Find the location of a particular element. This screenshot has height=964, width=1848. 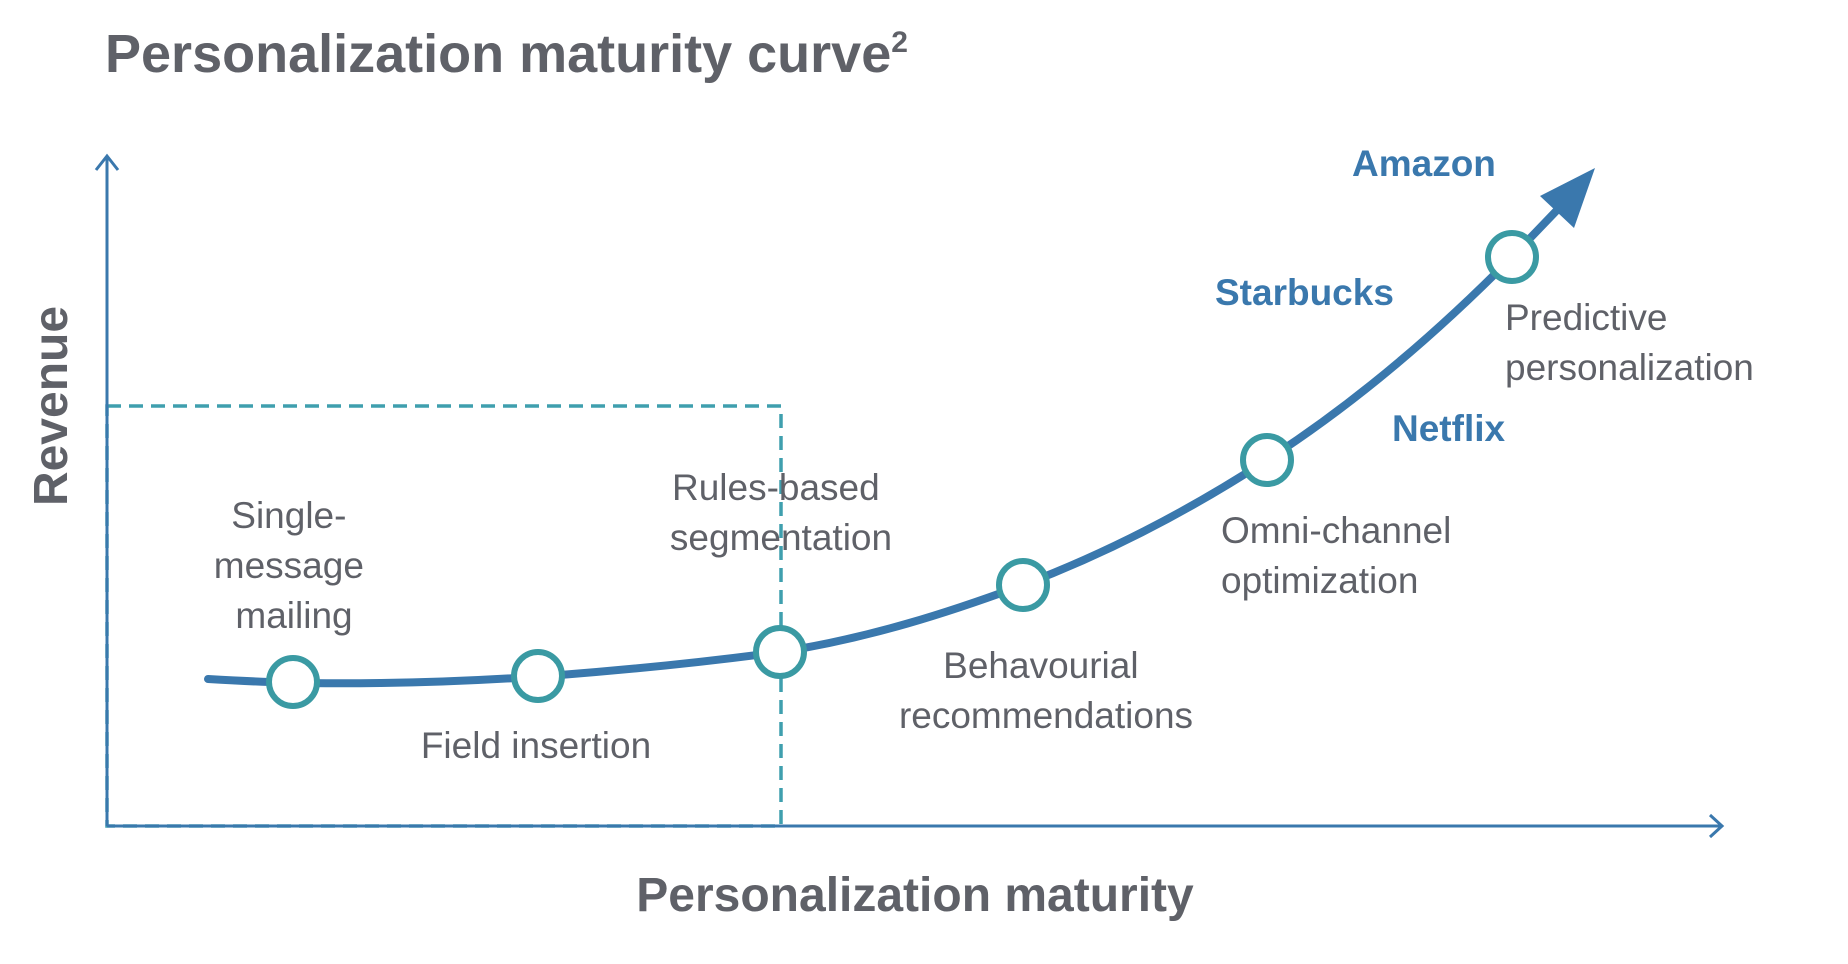

company-label-amazon: Amazon is located at coordinates (1424, 163).